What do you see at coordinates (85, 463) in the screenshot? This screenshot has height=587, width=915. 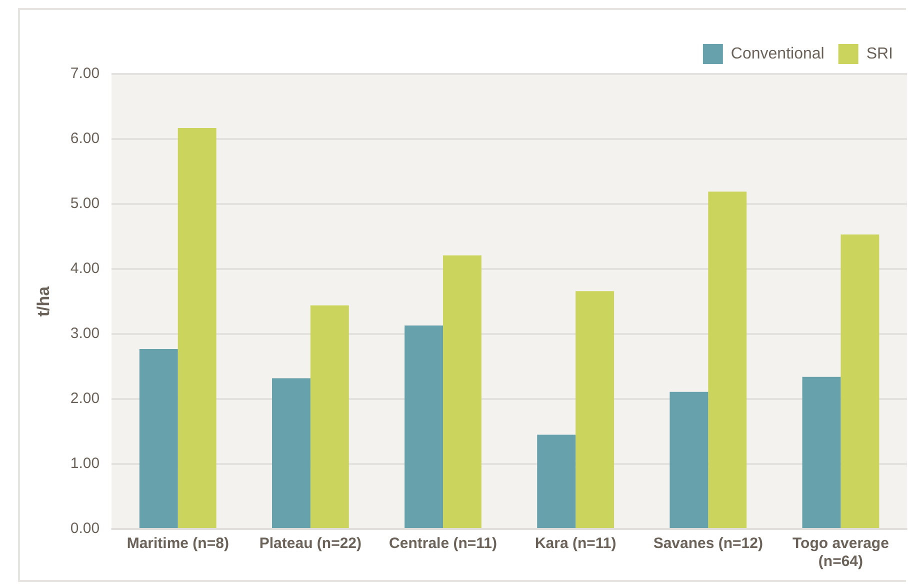 I see `y-tick-label: 1.00` at bounding box center [85, 463].